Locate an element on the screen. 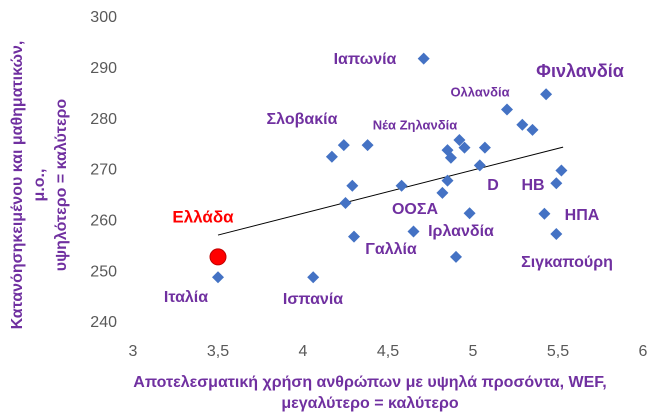  annotation: Φινλανδία is located at coordinates (580, 71).